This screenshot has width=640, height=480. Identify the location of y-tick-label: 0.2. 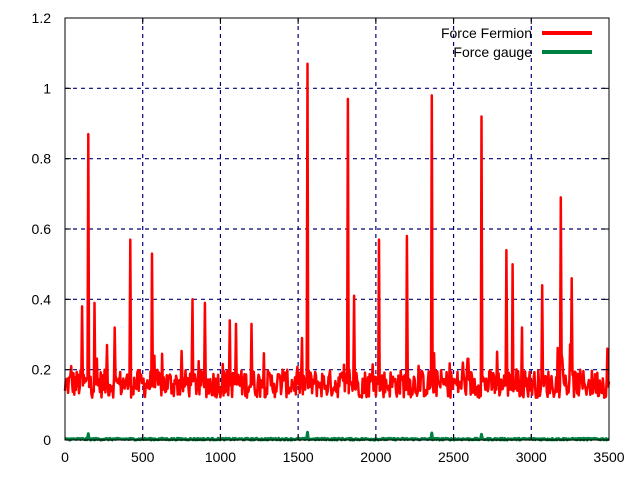
(42, 370).